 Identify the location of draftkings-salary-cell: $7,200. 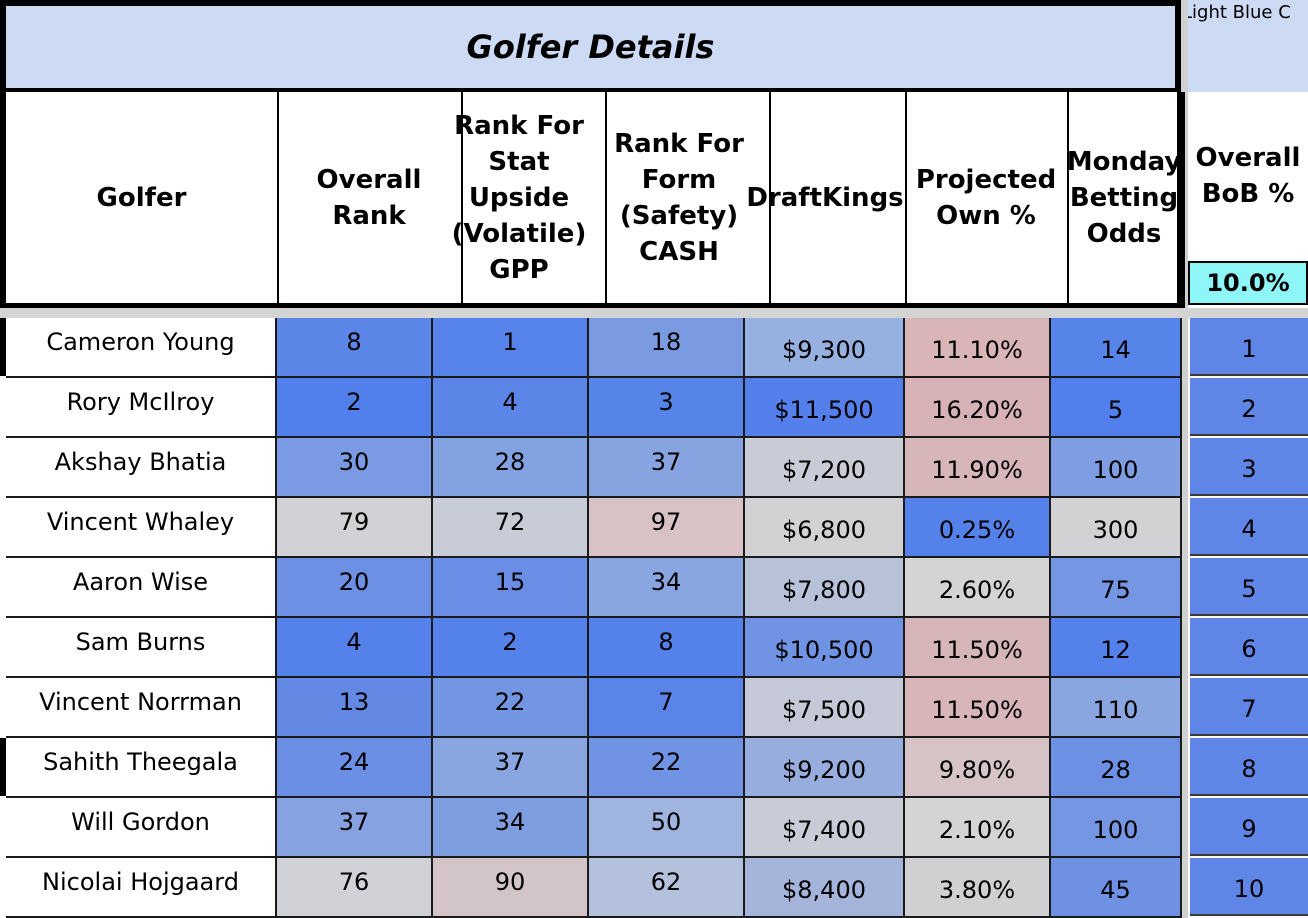
(825, 467).